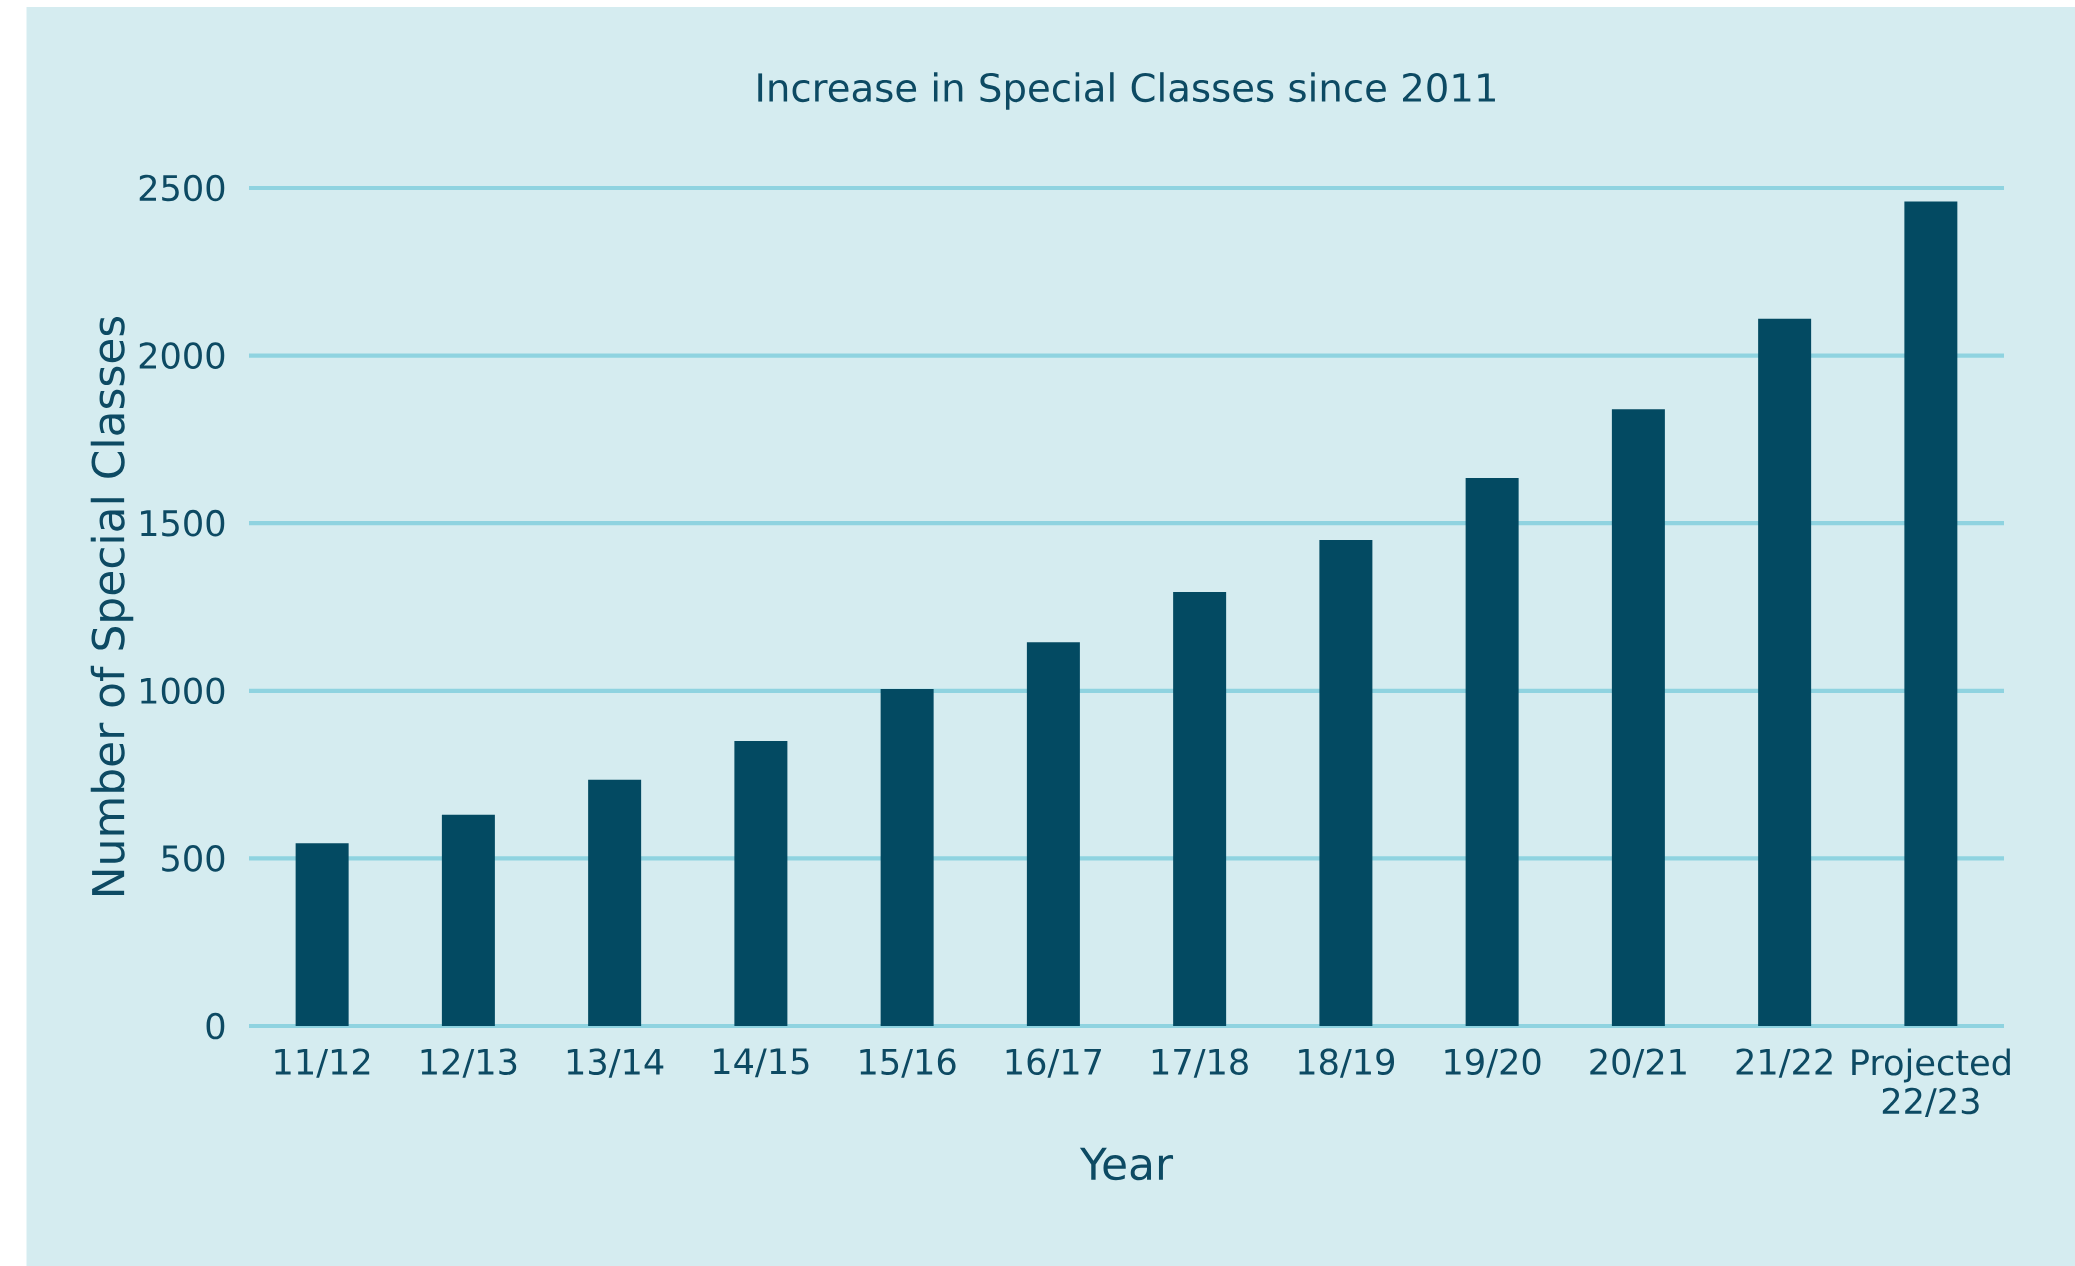 Image resolution: width=2075 pixels, height=1266 pixels. I want to click on x-tick-label: 14/15, so click(761, 1063).